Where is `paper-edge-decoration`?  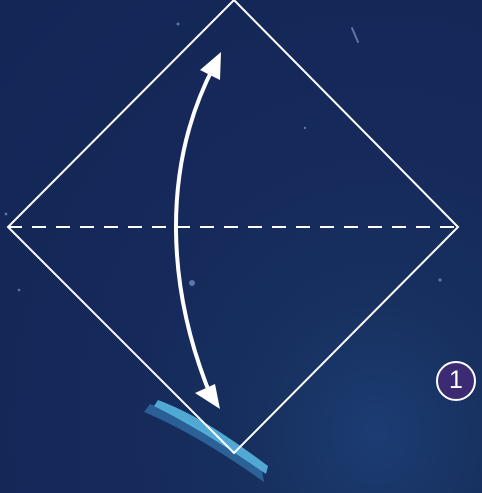
paper-edge-decoration is located at coordinates (206, 441).